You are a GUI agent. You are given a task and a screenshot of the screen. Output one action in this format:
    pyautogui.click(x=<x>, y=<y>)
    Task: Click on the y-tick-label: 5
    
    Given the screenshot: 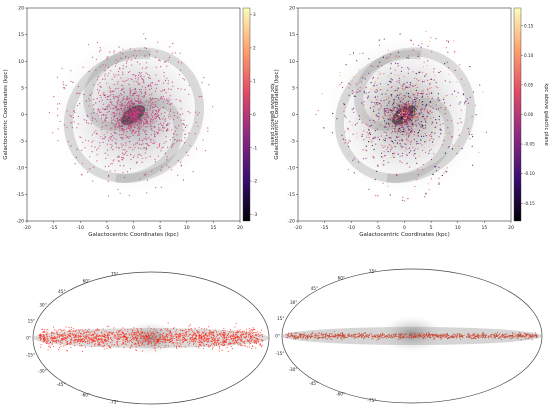 What is the action you would take?
    pyautogui.click(x=22, y=88)
    